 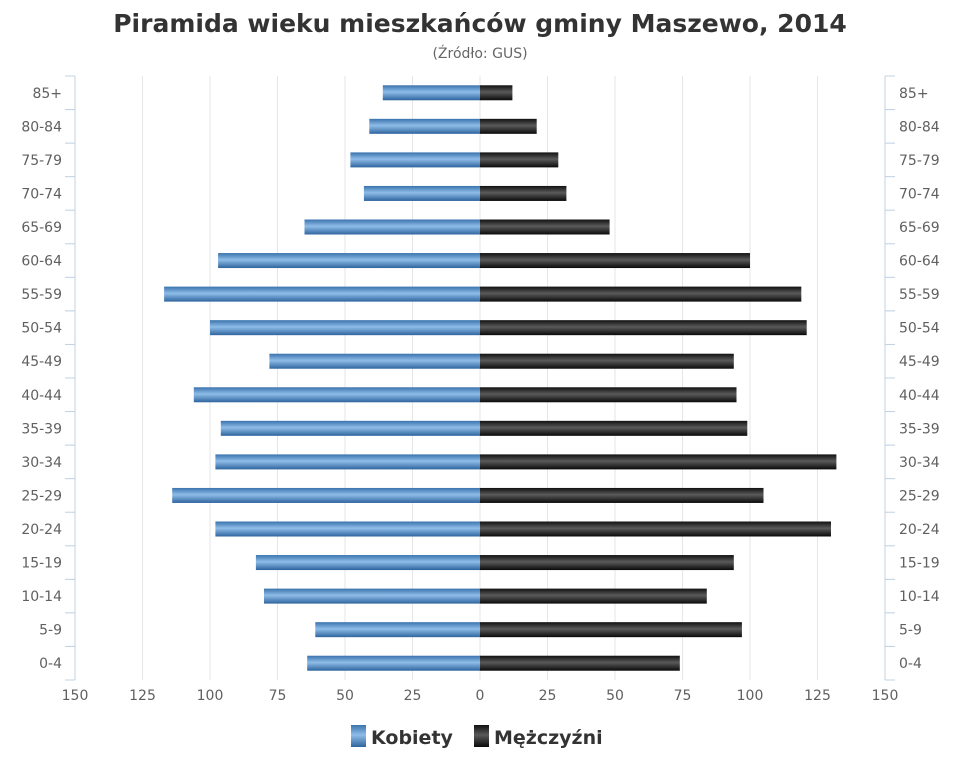 What do you see at coordinates (412, 738) in the screenshot?
I see `legend-label-kobiety: Kobiety` at bounding box center [412, 738].